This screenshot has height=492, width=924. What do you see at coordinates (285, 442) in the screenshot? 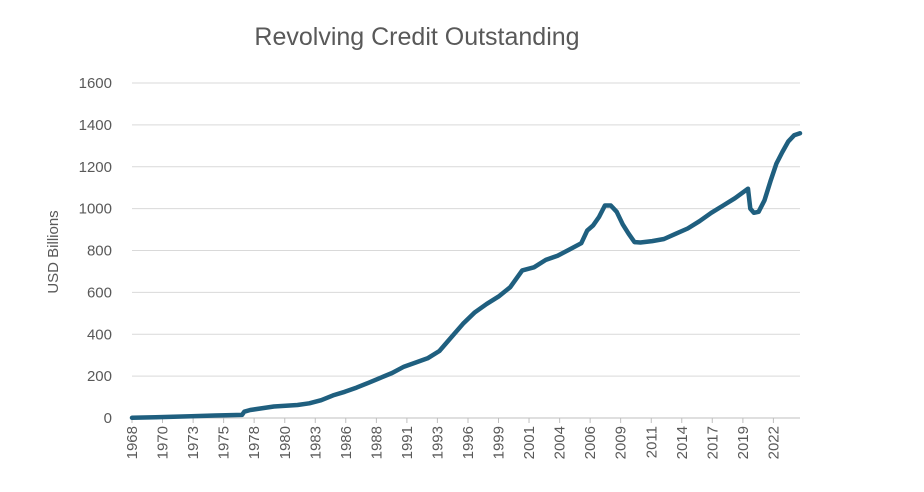
I see `x-tick-label: 1980` at bounding box center [285, 442].